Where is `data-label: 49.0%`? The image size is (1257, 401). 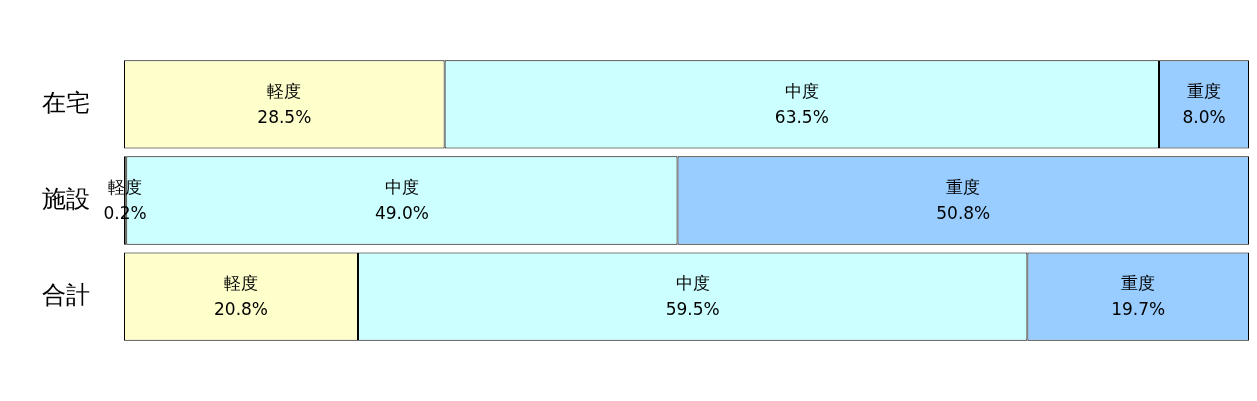 data-label: 49.0% is located at coordinates (401, 212).